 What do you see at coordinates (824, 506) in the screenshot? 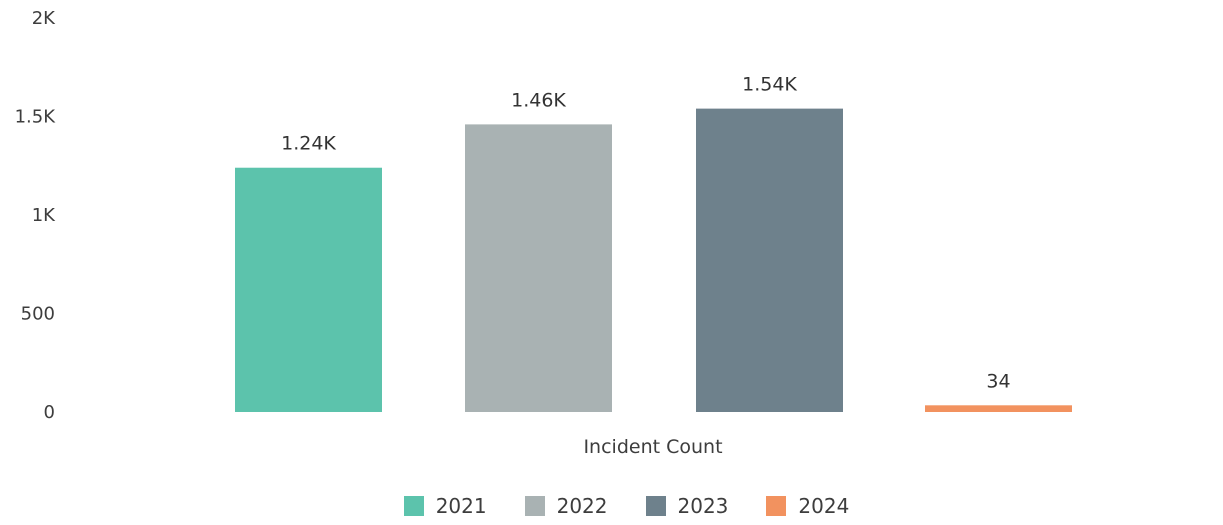
I see `legend-label: 2024` at bounding box center [824, 506].